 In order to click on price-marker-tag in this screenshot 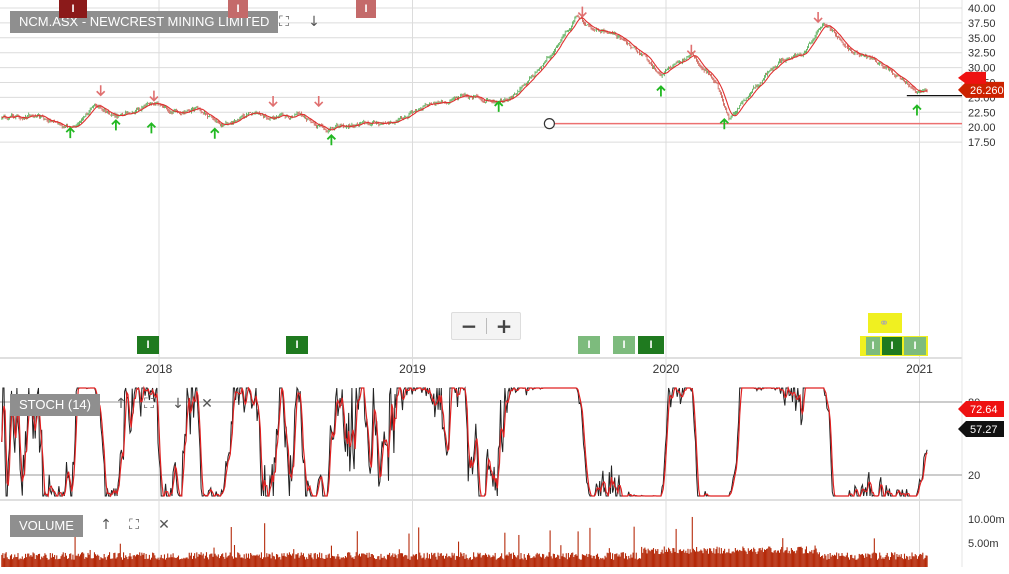, I will do `click(972, 77)`.